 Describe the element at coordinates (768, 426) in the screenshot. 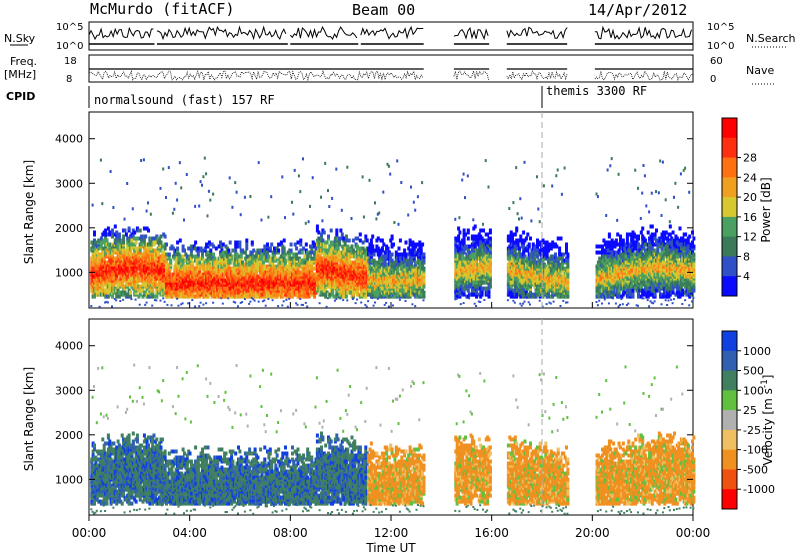

I see `velocity-colorbar-label-main: Velocity [m s` at that location.